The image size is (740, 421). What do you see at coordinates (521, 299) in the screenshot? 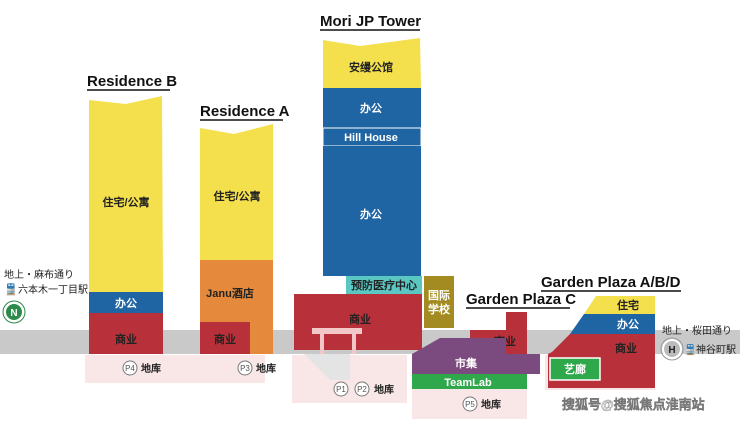
I see `garden-plaza-c-title: Garden Plaza C` at bounding box center [521, 299].